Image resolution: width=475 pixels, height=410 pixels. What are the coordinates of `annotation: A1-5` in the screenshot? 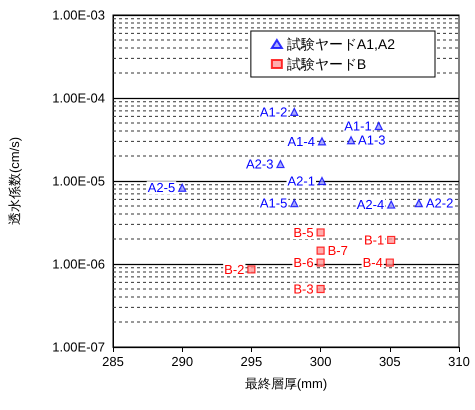 It's located at (274, 203).